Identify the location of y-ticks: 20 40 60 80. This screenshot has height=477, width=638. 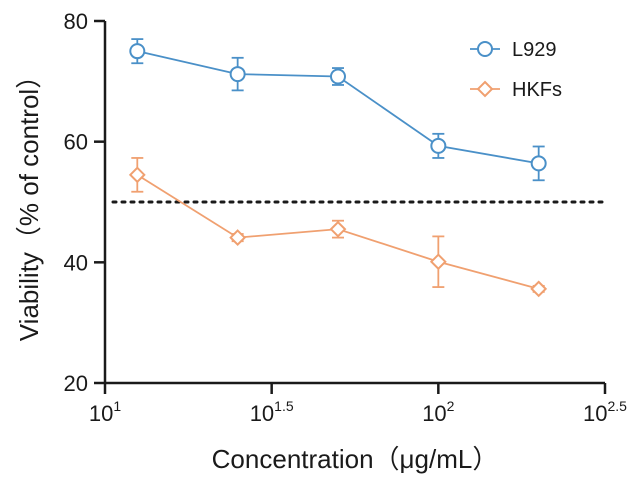
(84, 202).